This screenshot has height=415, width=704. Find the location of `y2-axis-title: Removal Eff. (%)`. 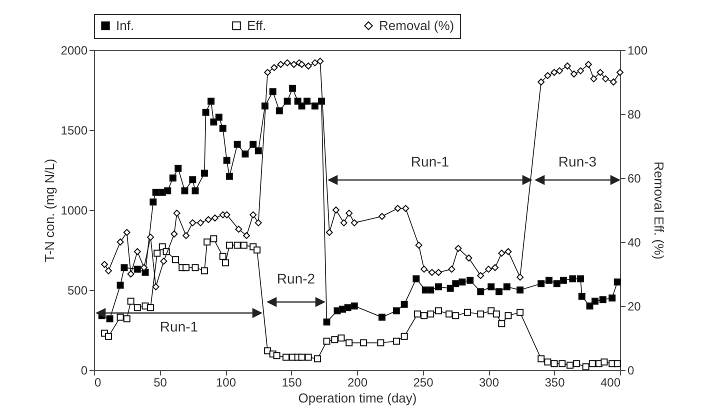

y2-axis-title: Removal Eff. (%) is located at coordinates (659, 210).